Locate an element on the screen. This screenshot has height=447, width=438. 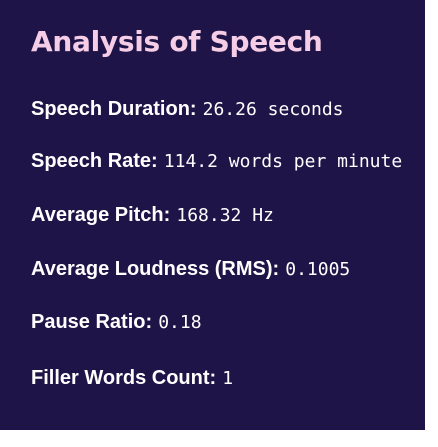
metric-label: Pause Ratio: is located at coordinates (92, 322).